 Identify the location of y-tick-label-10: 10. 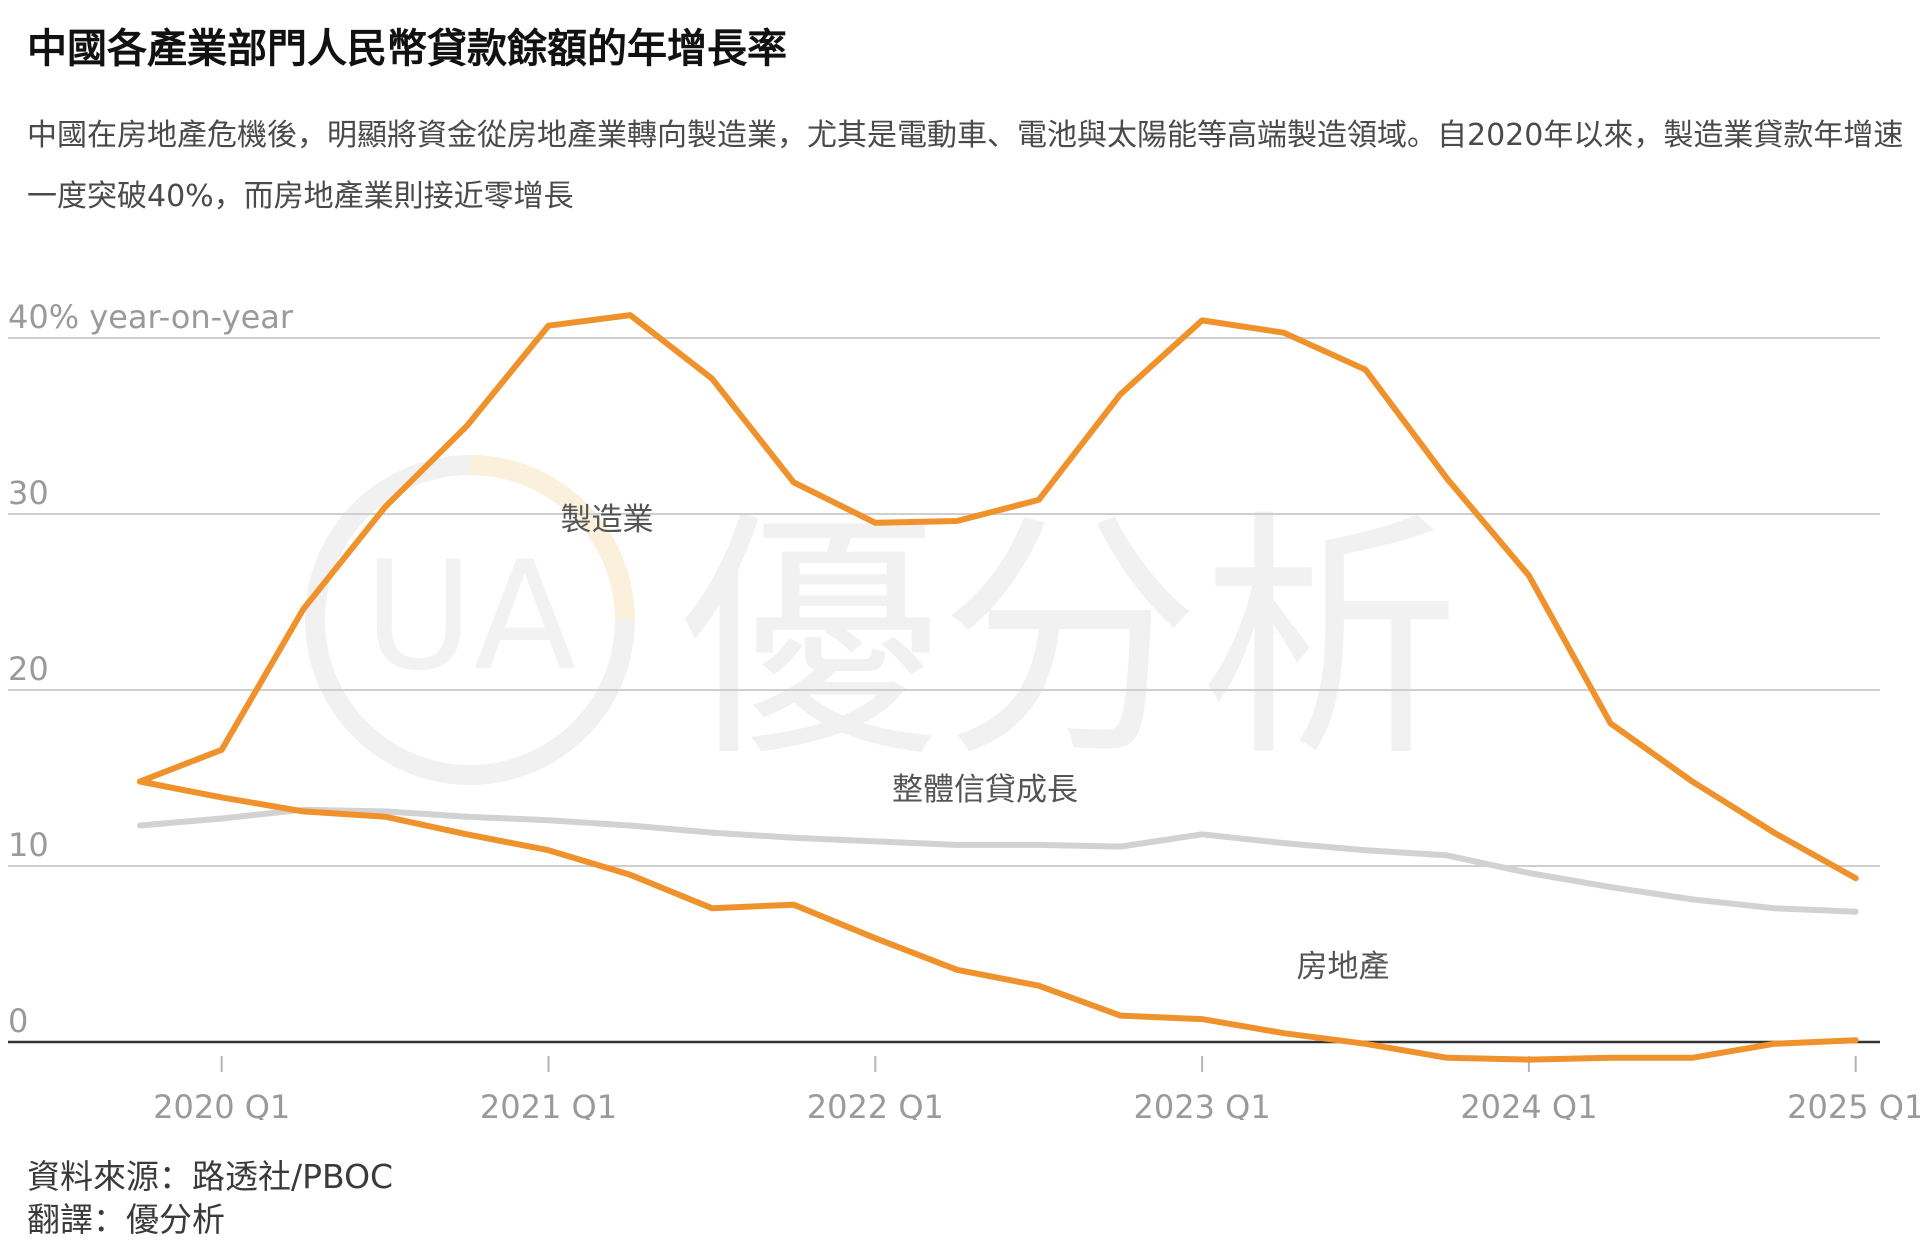
(28, 845).